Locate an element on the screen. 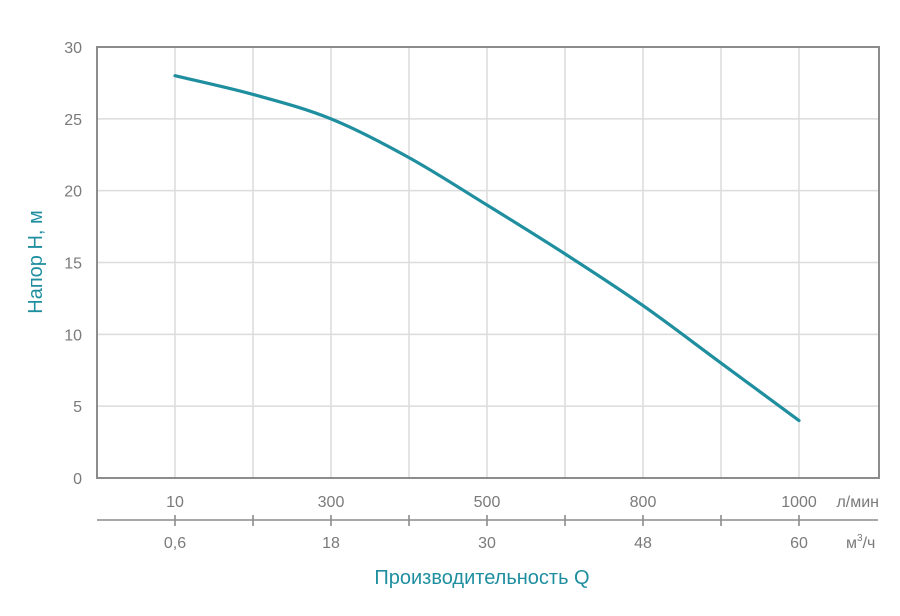 This screenshot has width=900, height=616. x-axis-secondary-labels: 0,6 18 30 48 60 is located at coordinates (486, 543).